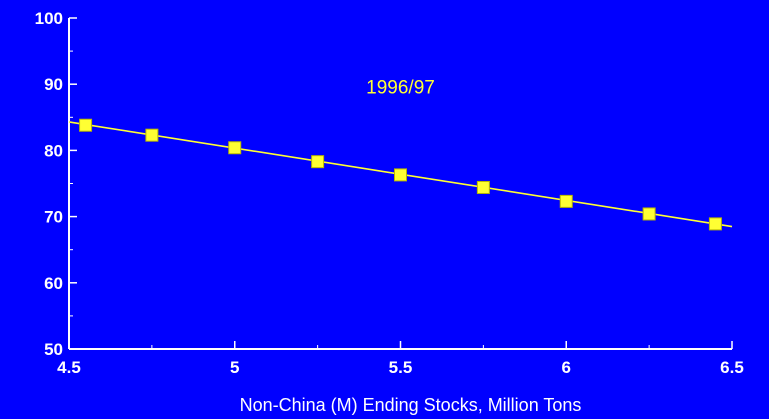 The width and height of the screenshot is (769, 419). I want to click on x-tick-label: 6, so click(566, 367).